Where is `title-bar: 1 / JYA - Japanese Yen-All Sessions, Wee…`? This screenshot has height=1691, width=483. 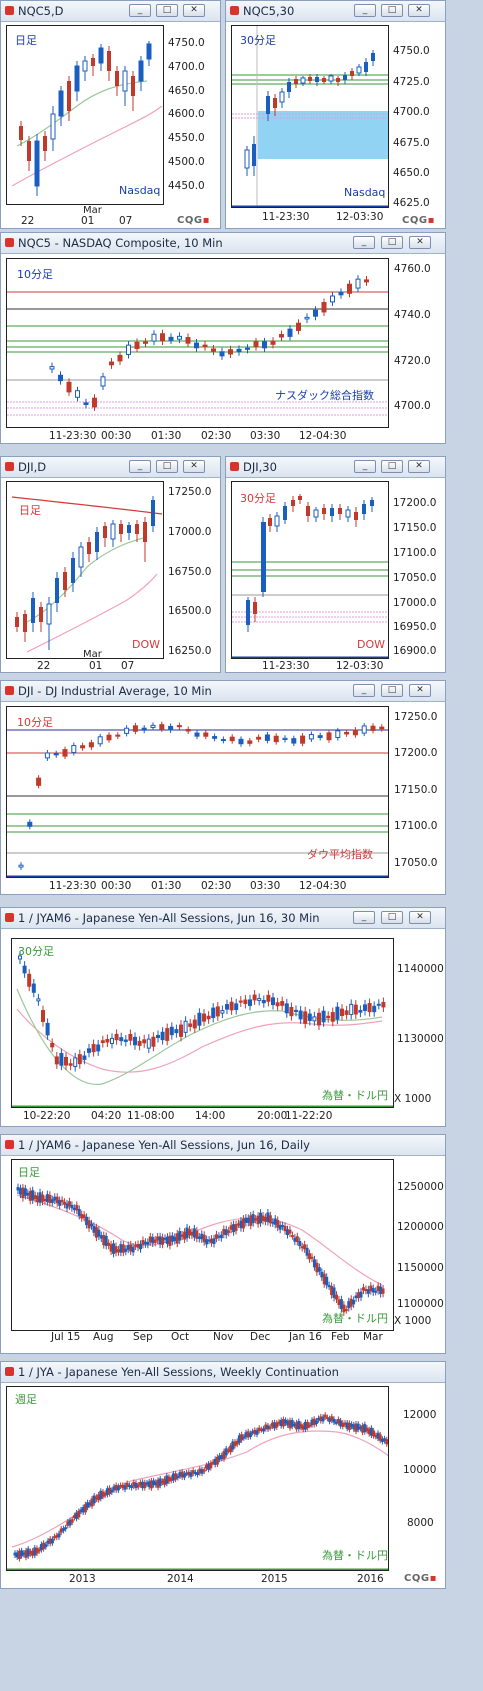
title-bar: 1 / JYA - Japanese Yen-All Sessions, Wee… is located at coordinates (223, 1372).